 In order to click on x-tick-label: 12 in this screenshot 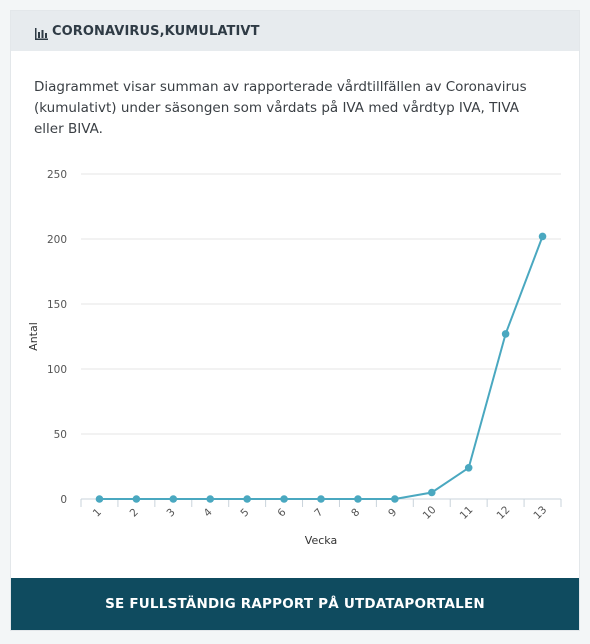, I will do `click(504, 513)`.